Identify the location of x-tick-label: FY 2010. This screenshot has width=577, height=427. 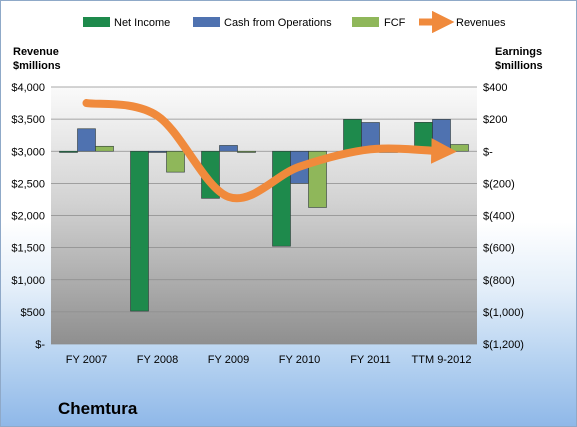
(299, 360).